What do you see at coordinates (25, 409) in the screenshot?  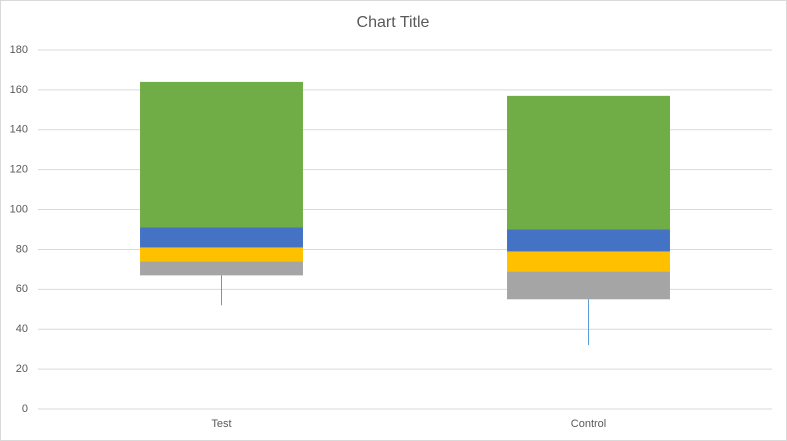 I see `y-tick-label: 0` at bounding box center [25, 409].